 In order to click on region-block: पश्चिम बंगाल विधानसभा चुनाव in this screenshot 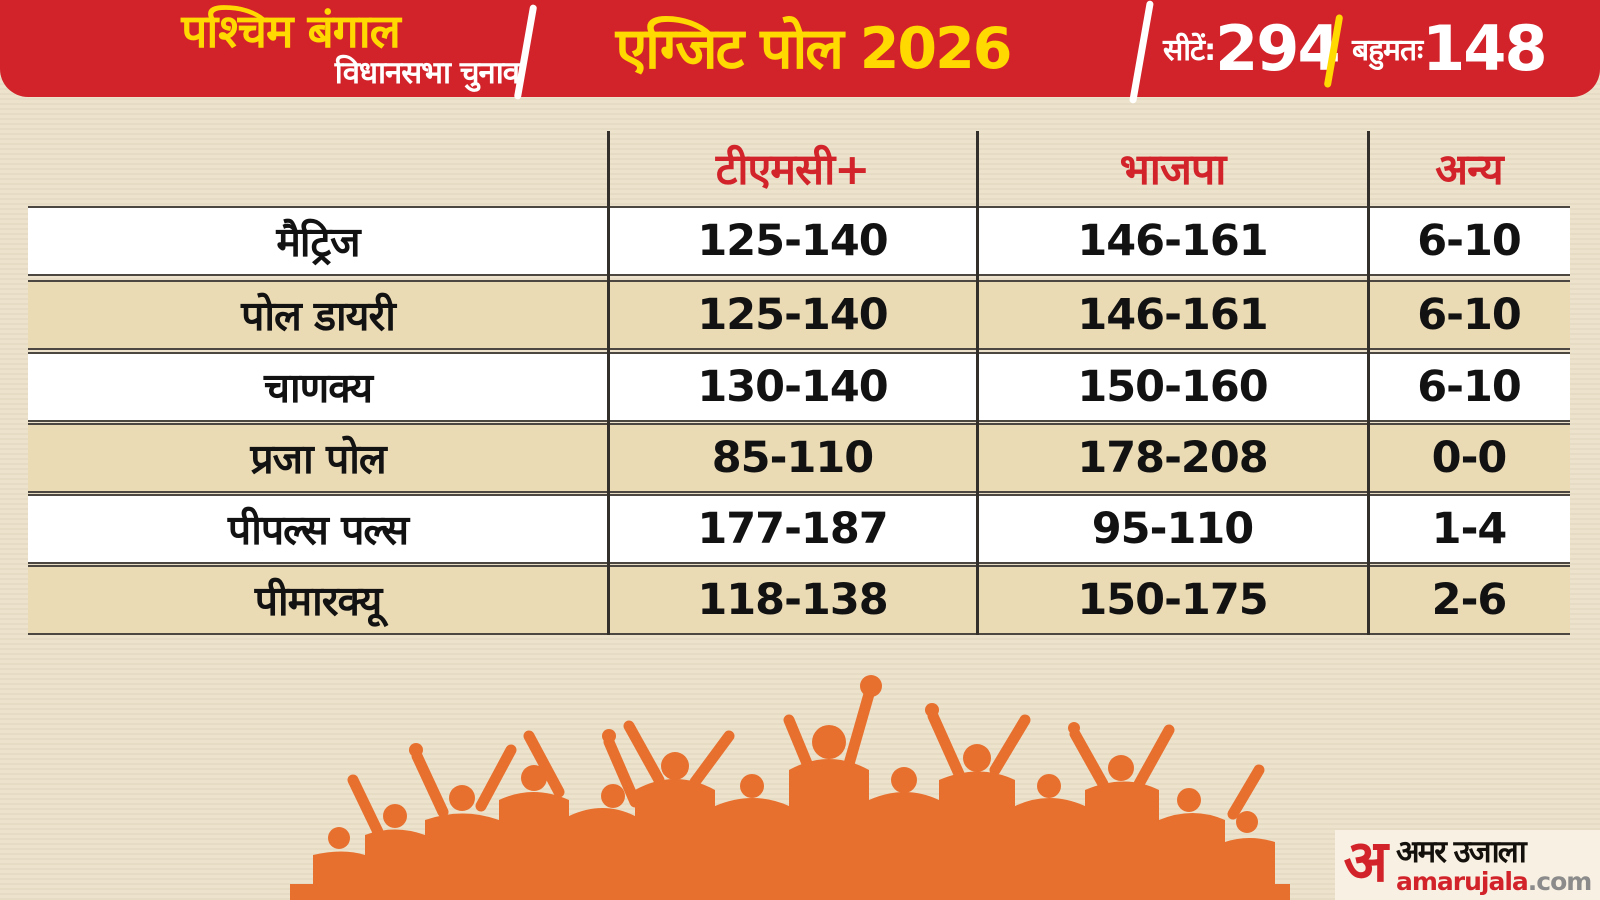, I will do `click(290, 48)`.